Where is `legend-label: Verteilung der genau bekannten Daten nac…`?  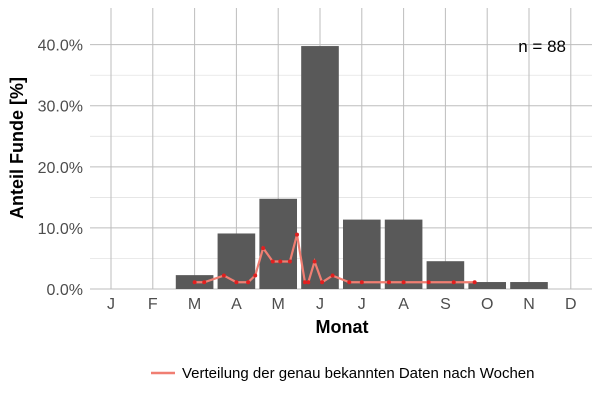 legend-label: Verteilung der genau bekannten Daten nac… is located at coordinates (358, 373).